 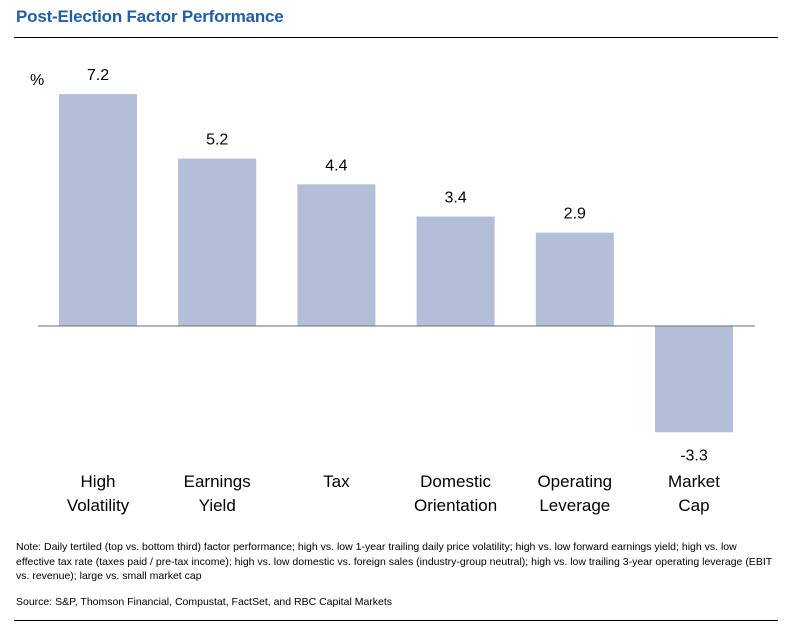 I want to click on value-label-0: 7.2, so click(x=98, y=75).